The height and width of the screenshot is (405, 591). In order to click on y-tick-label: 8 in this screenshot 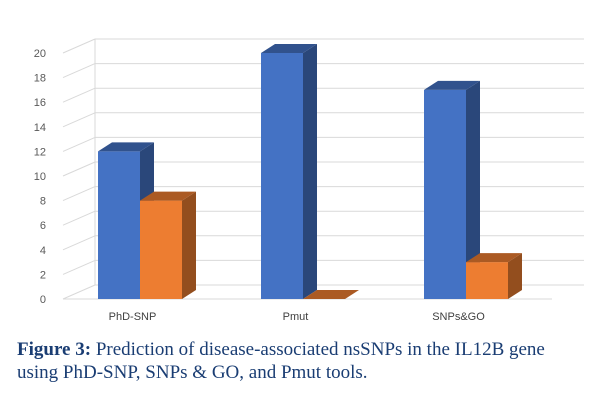, I will do `click(43, 202)`.